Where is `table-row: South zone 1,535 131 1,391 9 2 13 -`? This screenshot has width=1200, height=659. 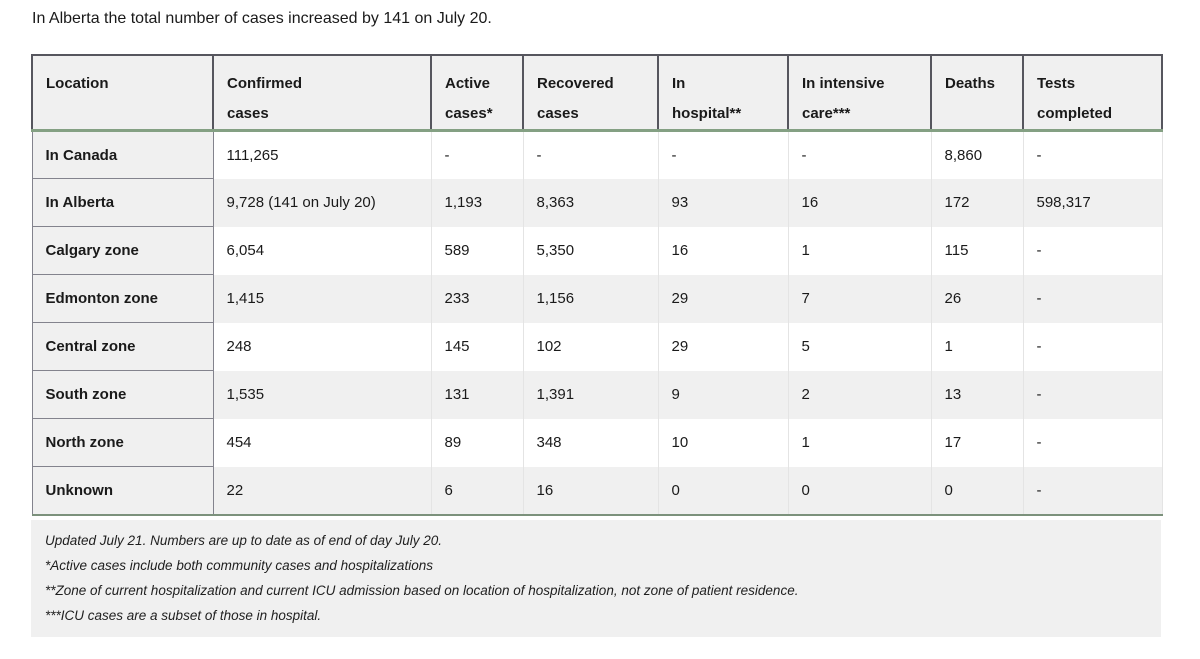
table-row: South zone 1,535 131 1,391 9 2 13 - is located at coordinates (597, 394).